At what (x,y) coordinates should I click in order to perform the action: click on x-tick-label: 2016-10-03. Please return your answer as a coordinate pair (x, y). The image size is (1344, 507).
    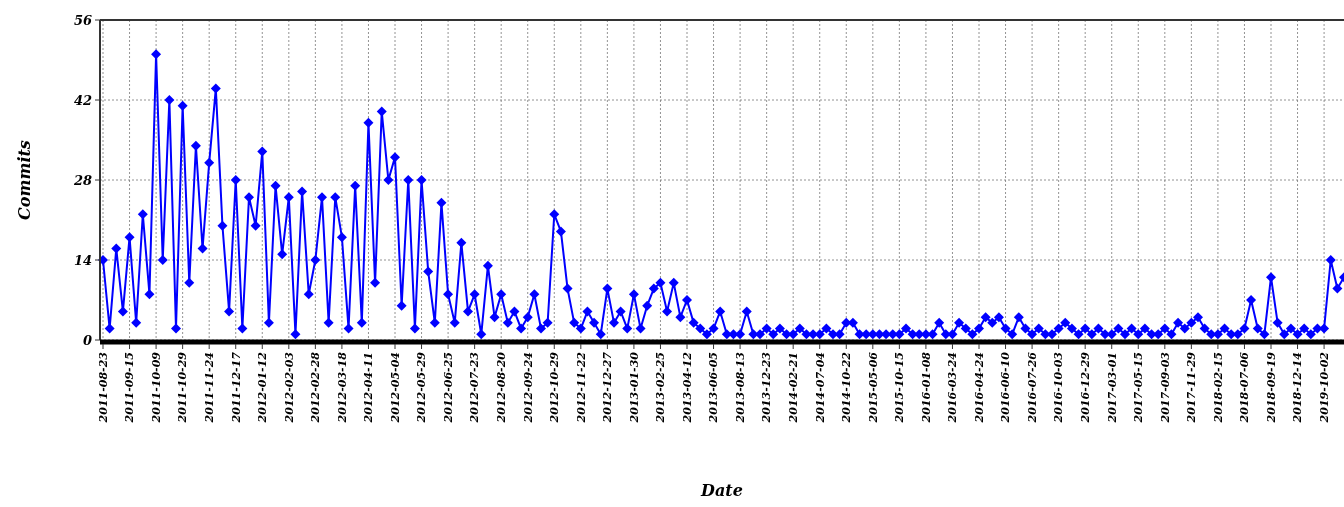
    Looking at the image, I should click on (1059, 387).